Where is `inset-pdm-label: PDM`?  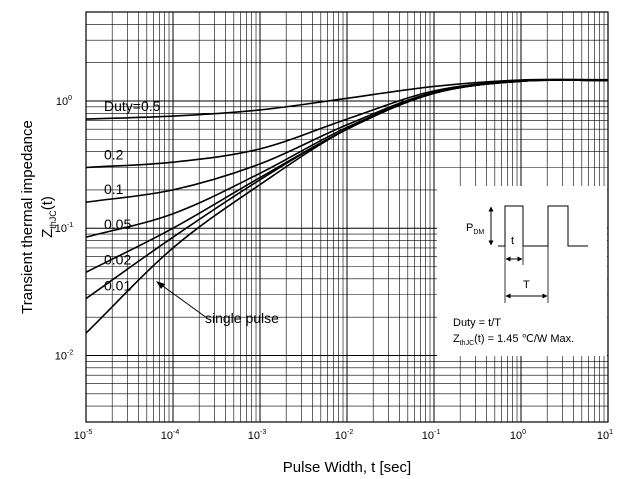
inset-pdm-label: PDM is located at coordinates (475, 229).